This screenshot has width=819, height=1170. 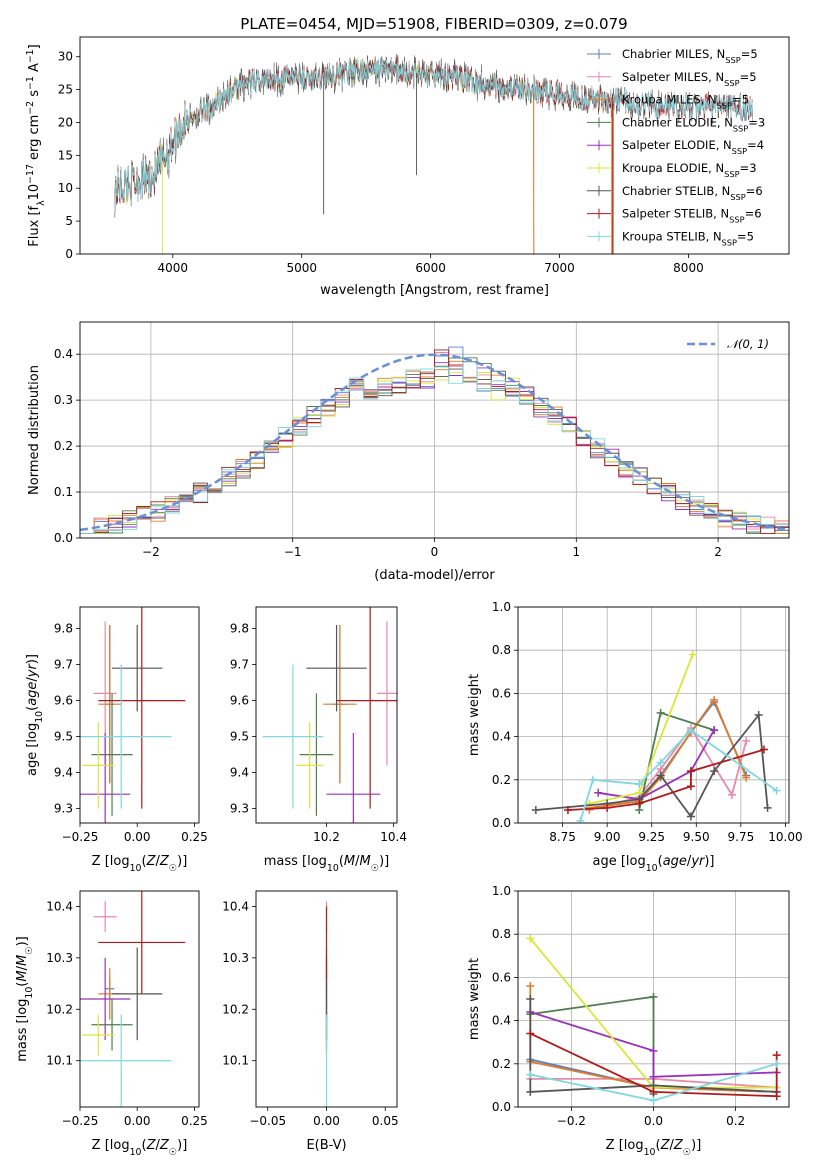 I want to click on x-tick-label: 10.2, so click(x=326, y=837).